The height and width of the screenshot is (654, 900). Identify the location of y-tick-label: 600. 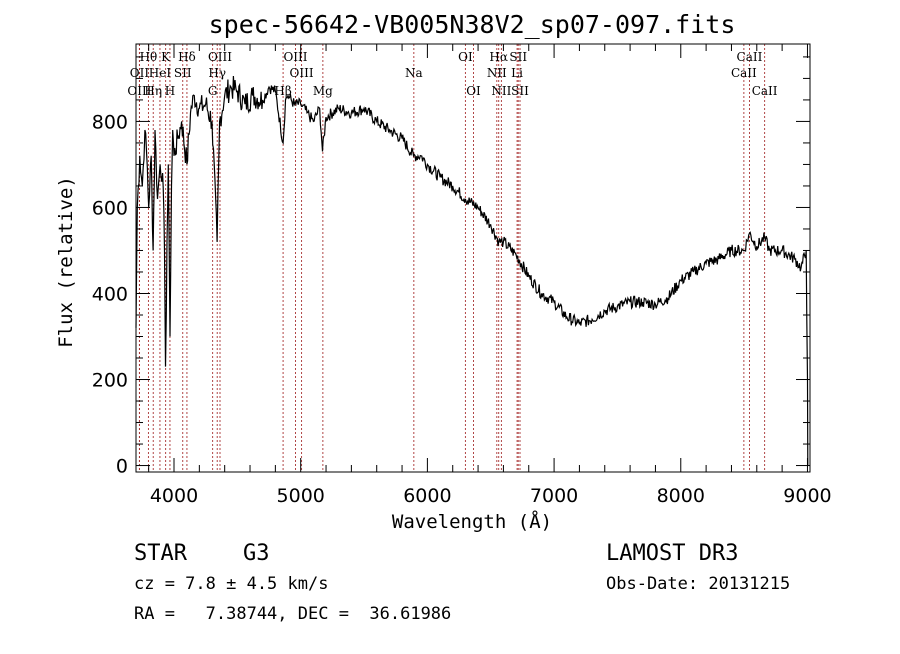
(110, 208).